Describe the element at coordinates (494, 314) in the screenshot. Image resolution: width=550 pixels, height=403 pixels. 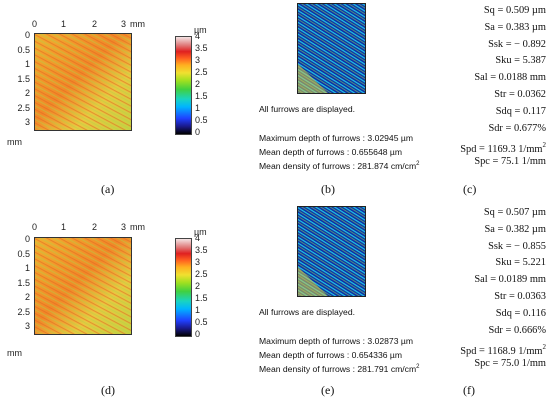
I see `parameter-row: Sdq = 0.116` at that location.